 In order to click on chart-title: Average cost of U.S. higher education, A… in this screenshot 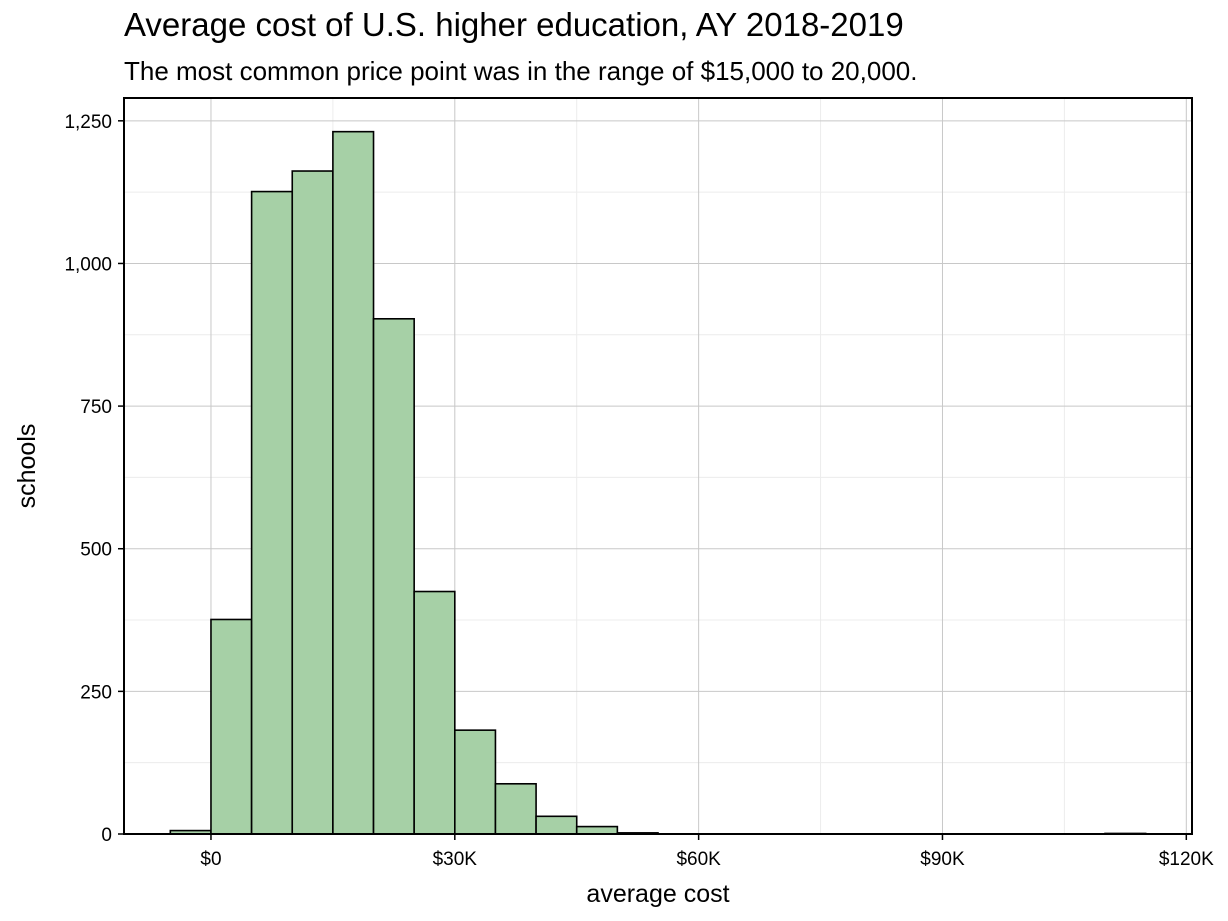, I will do `click(514, 24)`.